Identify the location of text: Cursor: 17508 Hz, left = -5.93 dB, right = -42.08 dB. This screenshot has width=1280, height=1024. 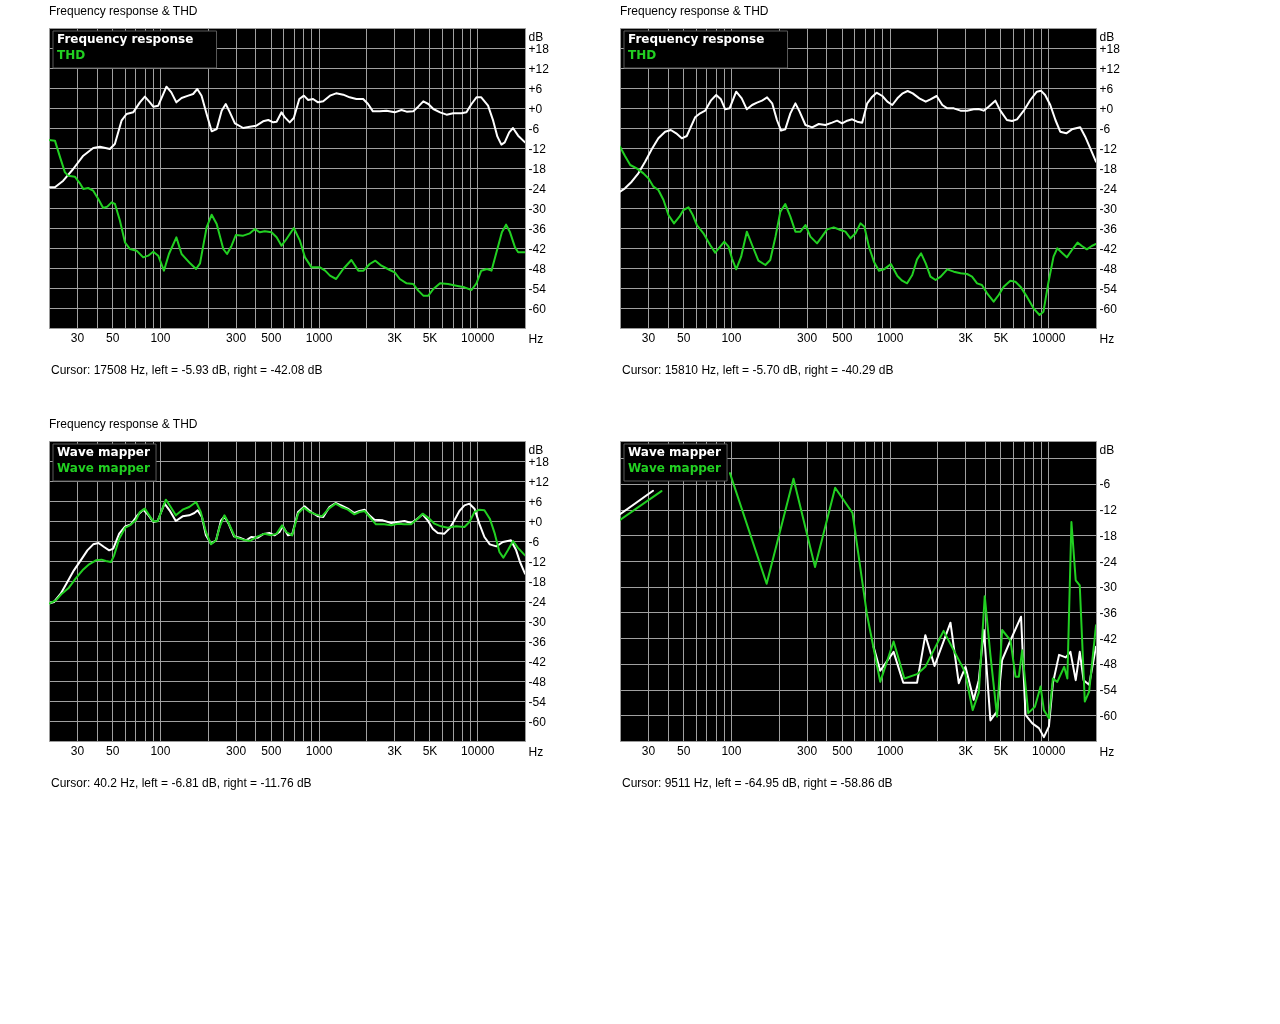
(187, 370).